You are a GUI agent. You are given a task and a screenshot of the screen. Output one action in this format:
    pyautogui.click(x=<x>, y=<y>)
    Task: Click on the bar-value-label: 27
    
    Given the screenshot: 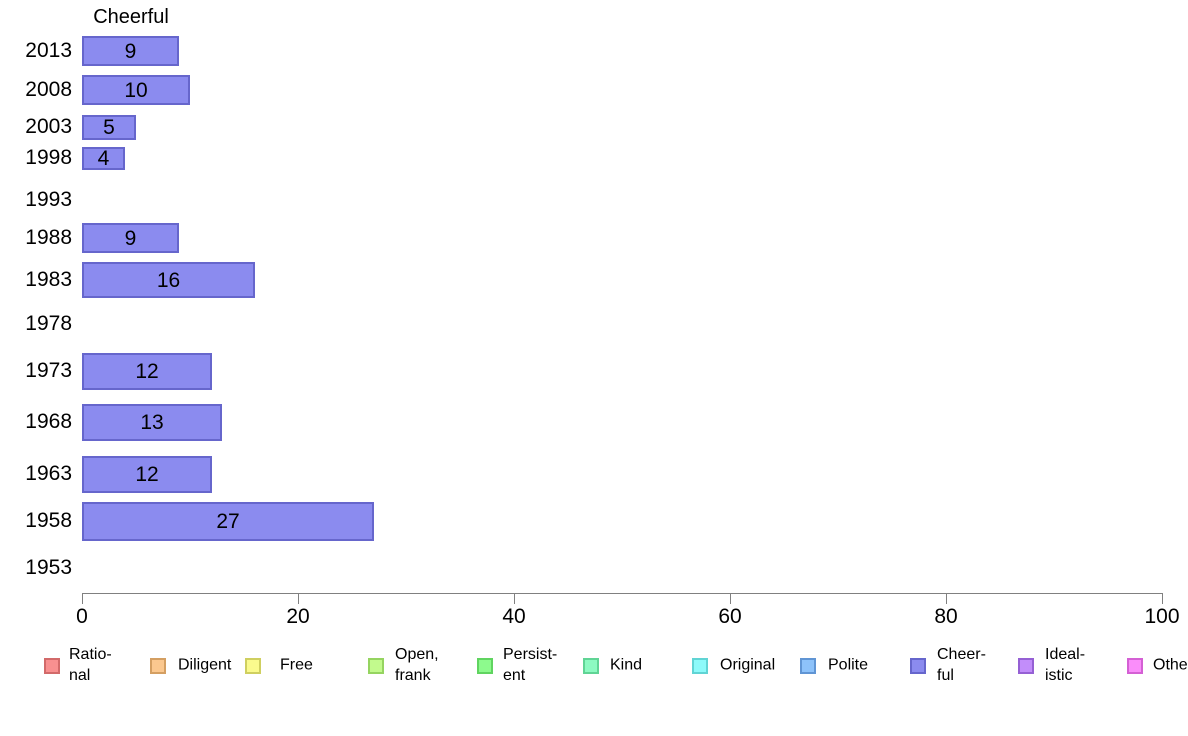 What is the action you would take?
    pyautogui.click(x=228, y=521)
    